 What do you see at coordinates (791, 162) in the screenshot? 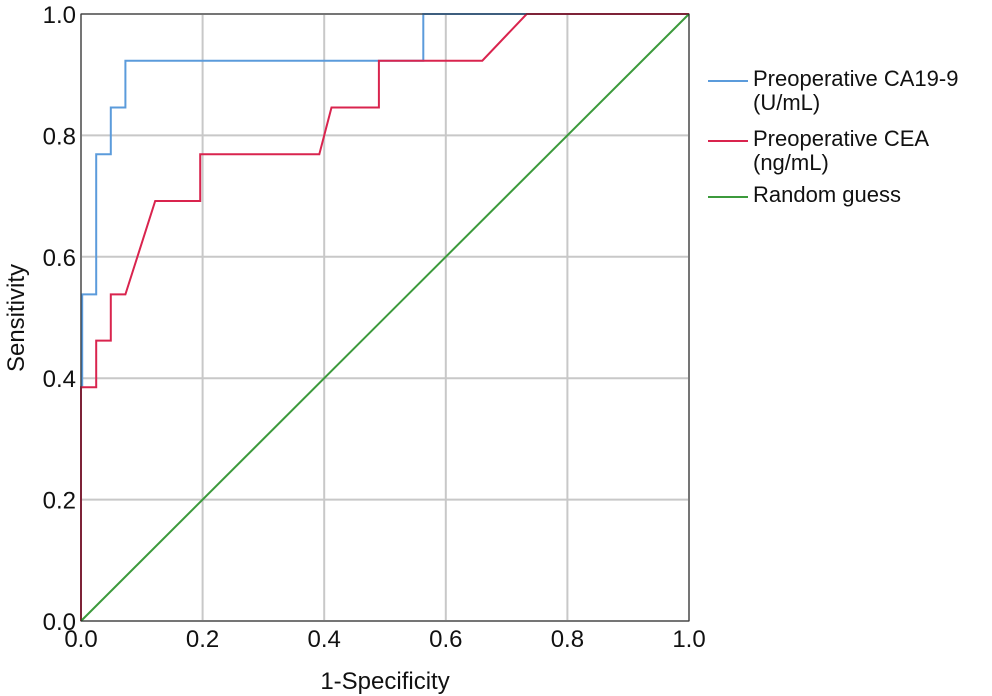
I see `legend-label-1: (ng/mL)` at bounding box center [791, 162].